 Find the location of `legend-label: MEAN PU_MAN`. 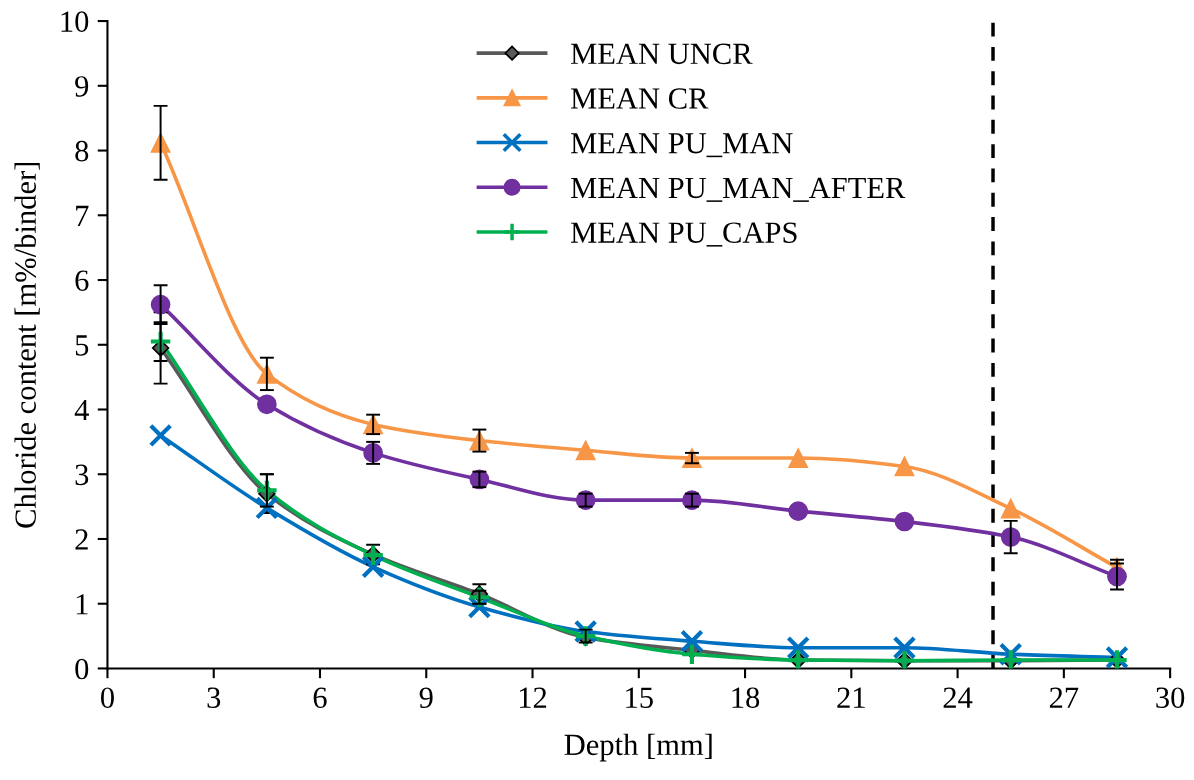

legend-label: MEAN PU_MAN is located at coordinates (681, 145).